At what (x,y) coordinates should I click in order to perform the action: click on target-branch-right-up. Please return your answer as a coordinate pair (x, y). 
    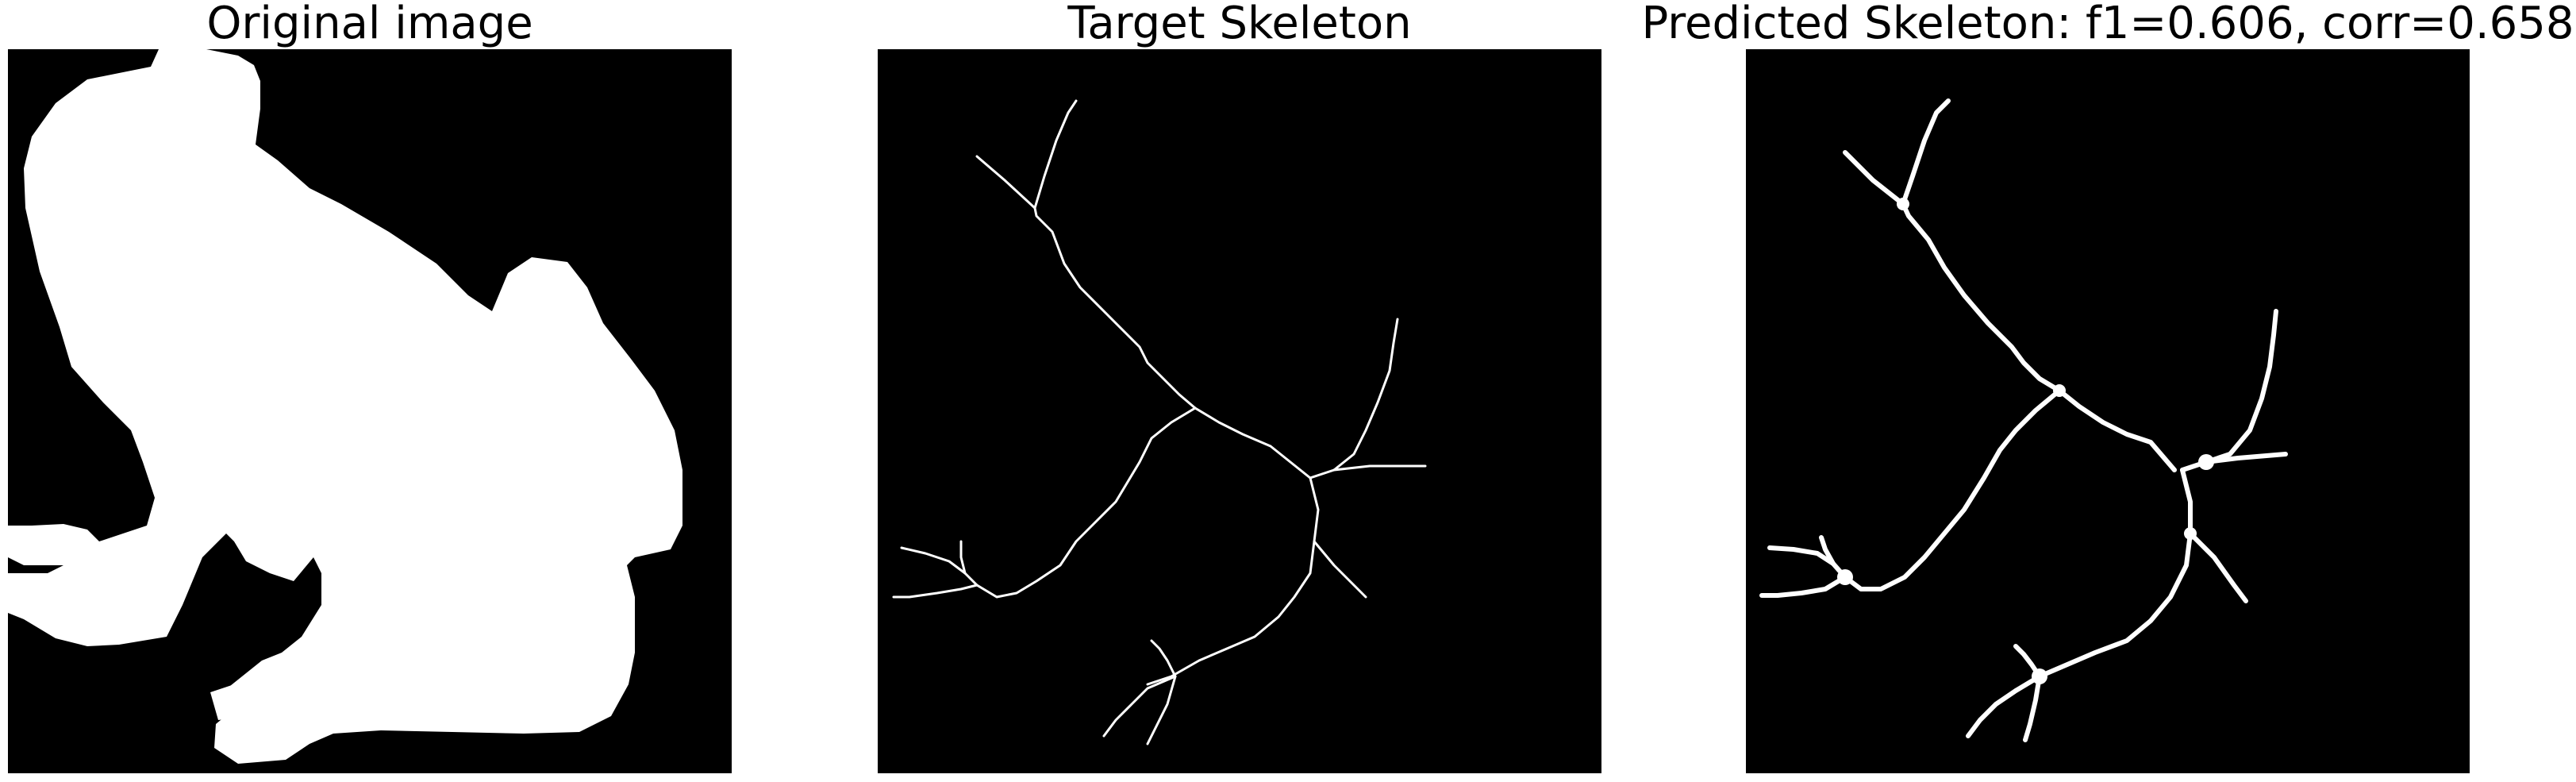
    Looking at the image, I should click on (1354, 399).